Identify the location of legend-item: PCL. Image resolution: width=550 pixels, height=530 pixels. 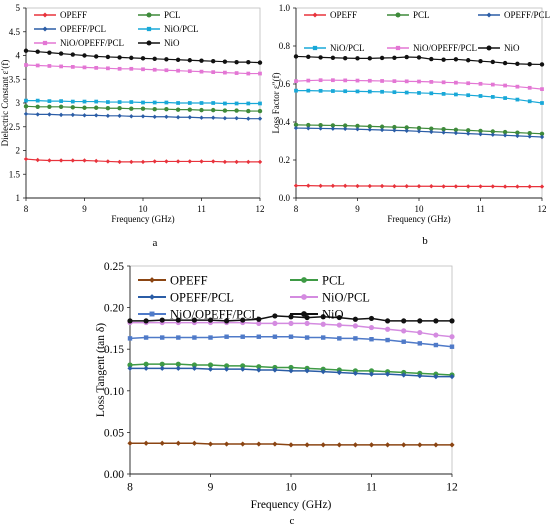
(408, 15).